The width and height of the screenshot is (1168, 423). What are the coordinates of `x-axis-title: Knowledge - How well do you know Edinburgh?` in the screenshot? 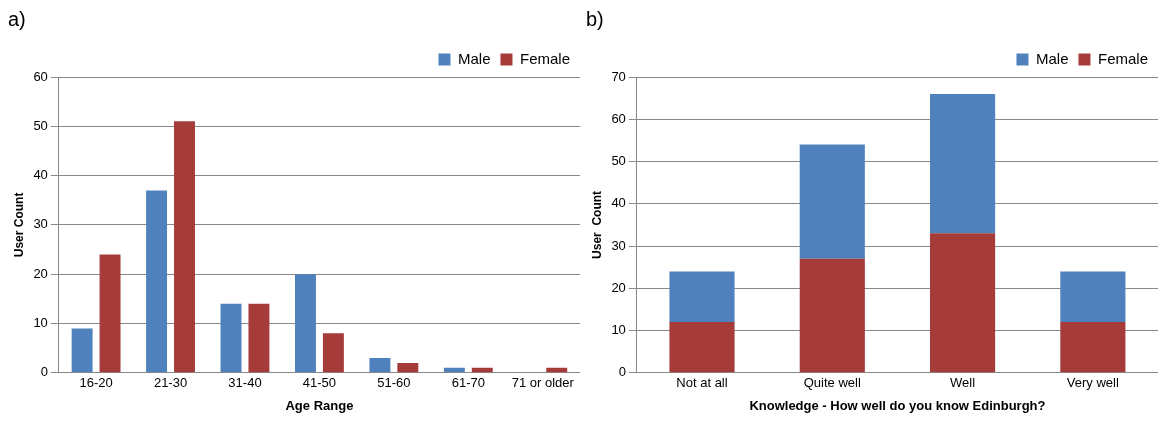 It's located at (897, 405).